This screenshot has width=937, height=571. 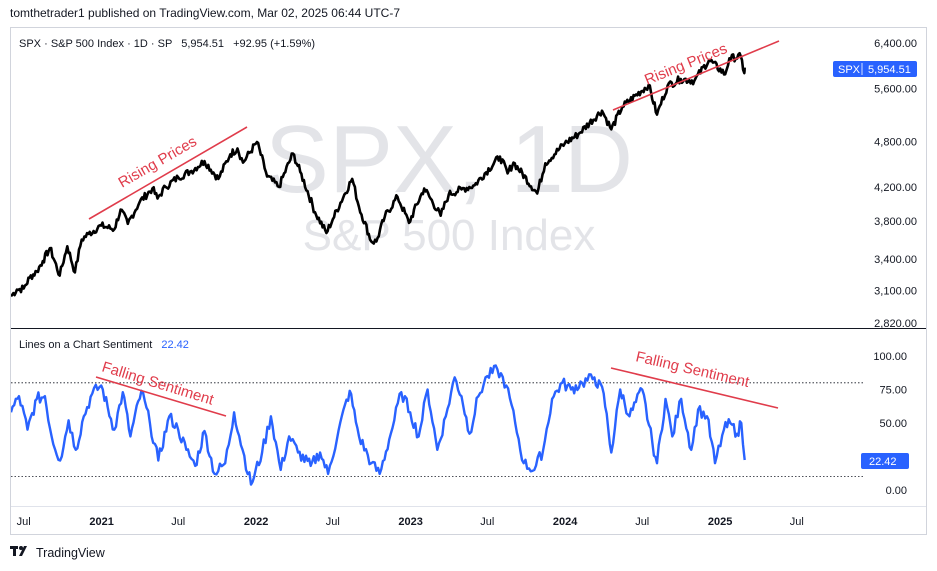 I want to click on time-axis: Jul 2021 Jul 2022 Jul 2023 Jul 2024 Jul 2025 Jul, so click(x=410, y=522).